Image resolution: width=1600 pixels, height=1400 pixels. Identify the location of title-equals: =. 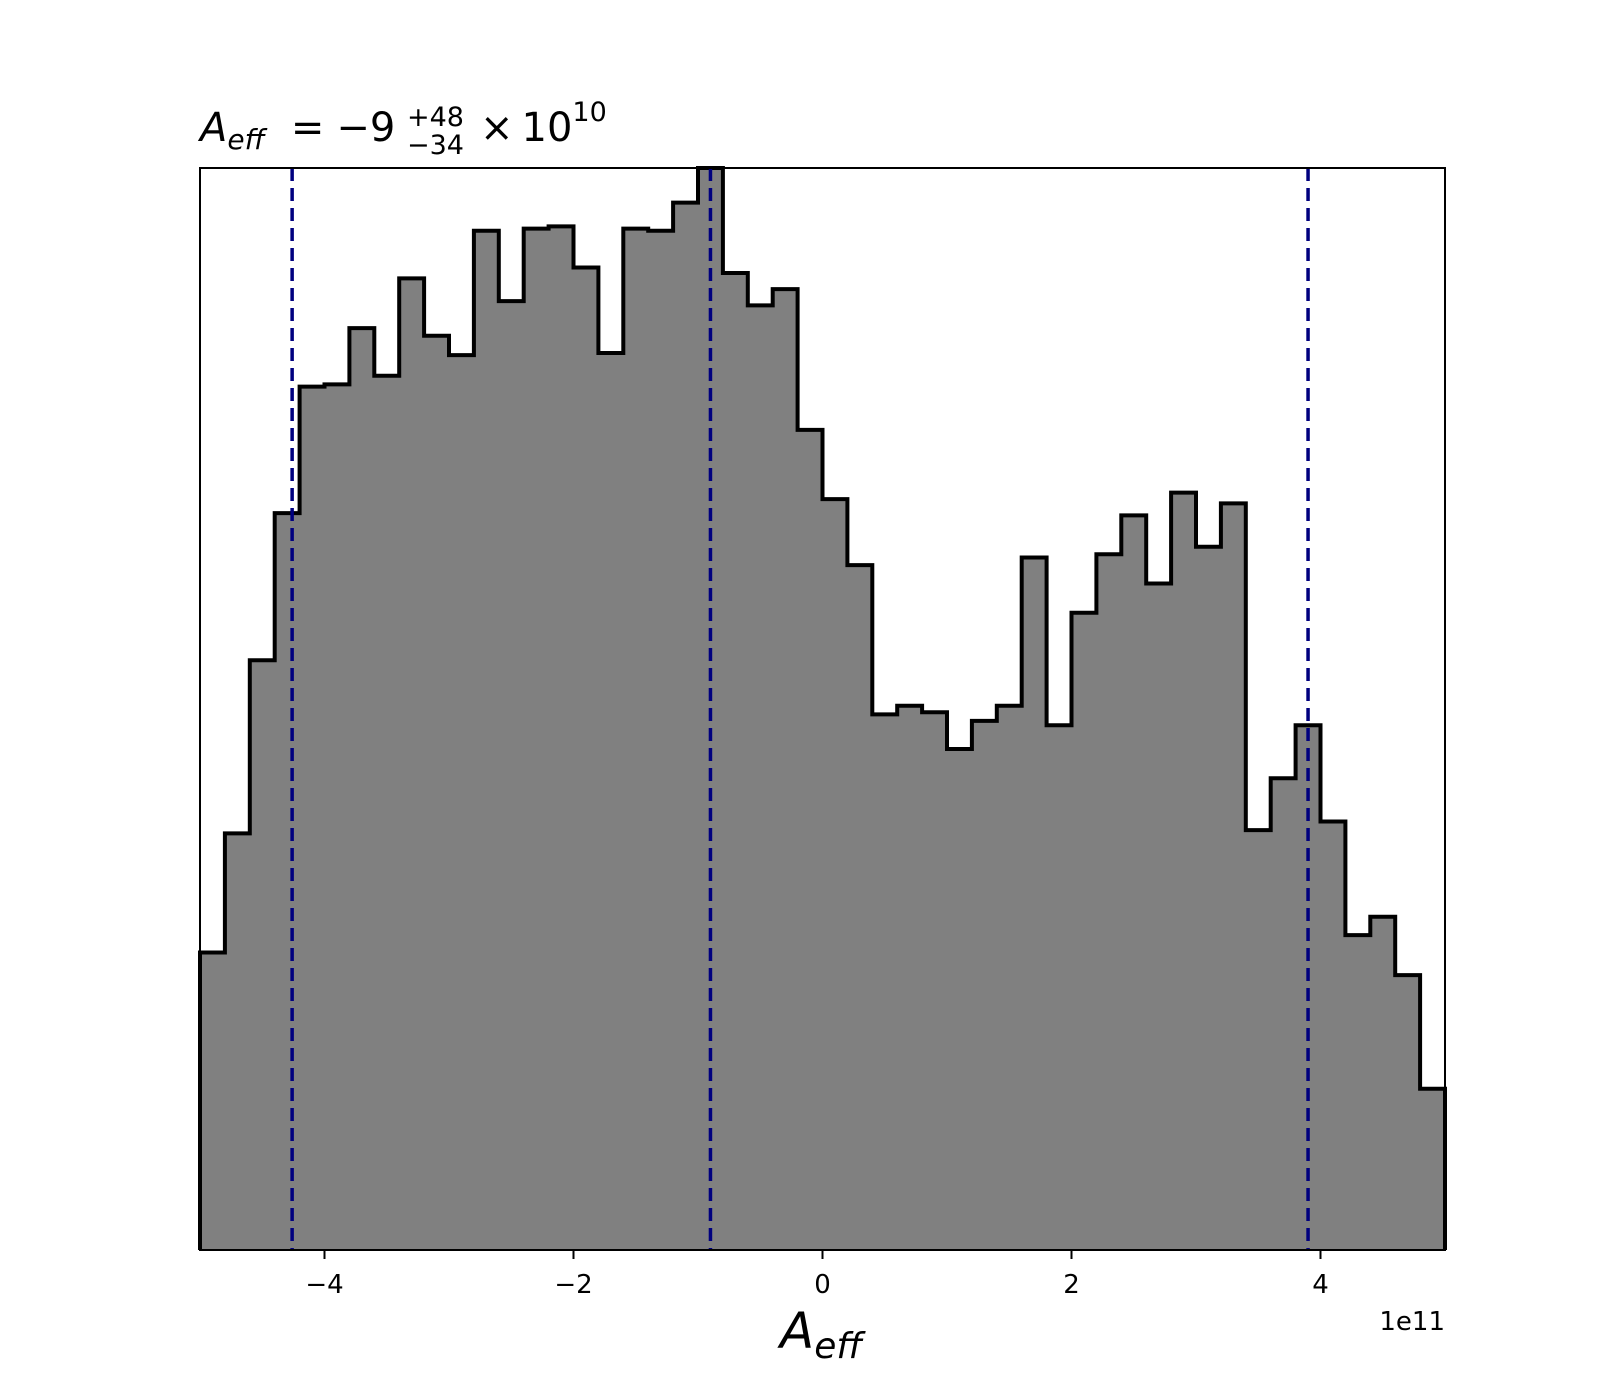
(308, 128).